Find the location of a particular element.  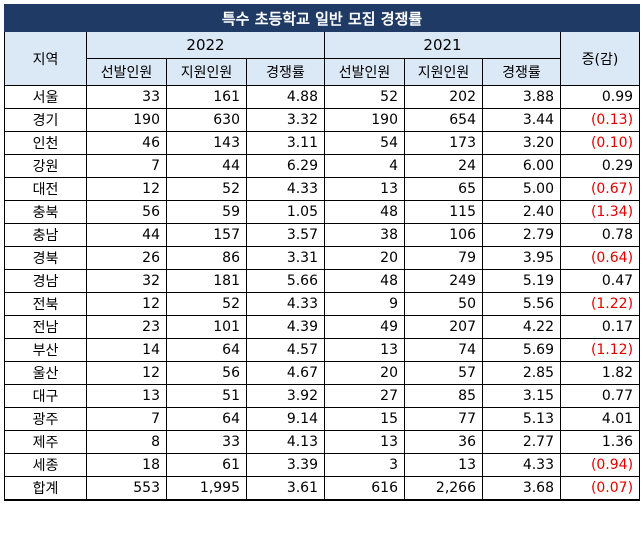

cell-rate-2021: 3.20 is located at coordinates (521, 143).